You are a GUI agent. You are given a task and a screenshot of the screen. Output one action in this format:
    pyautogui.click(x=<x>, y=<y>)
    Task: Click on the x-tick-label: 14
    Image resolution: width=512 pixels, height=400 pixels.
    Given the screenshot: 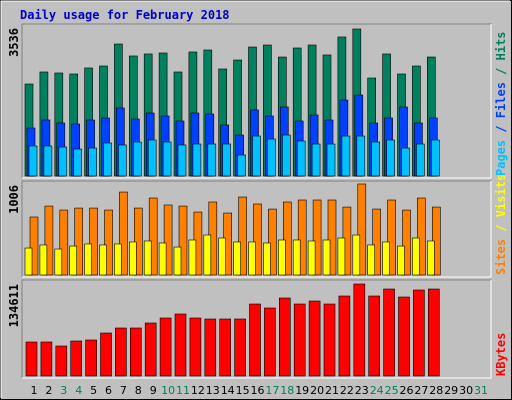 What is the action you would take?
    pyautogui.click(x=228, y=390)
    